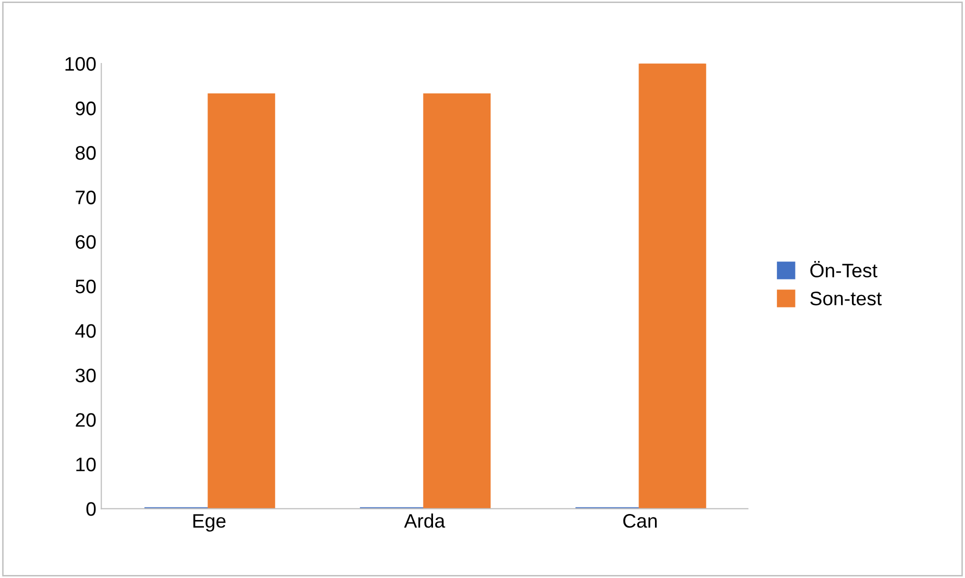  Describe the element at coordinates (86, 287) in the screenshot. I see `y-tick-label: 50` at that location.